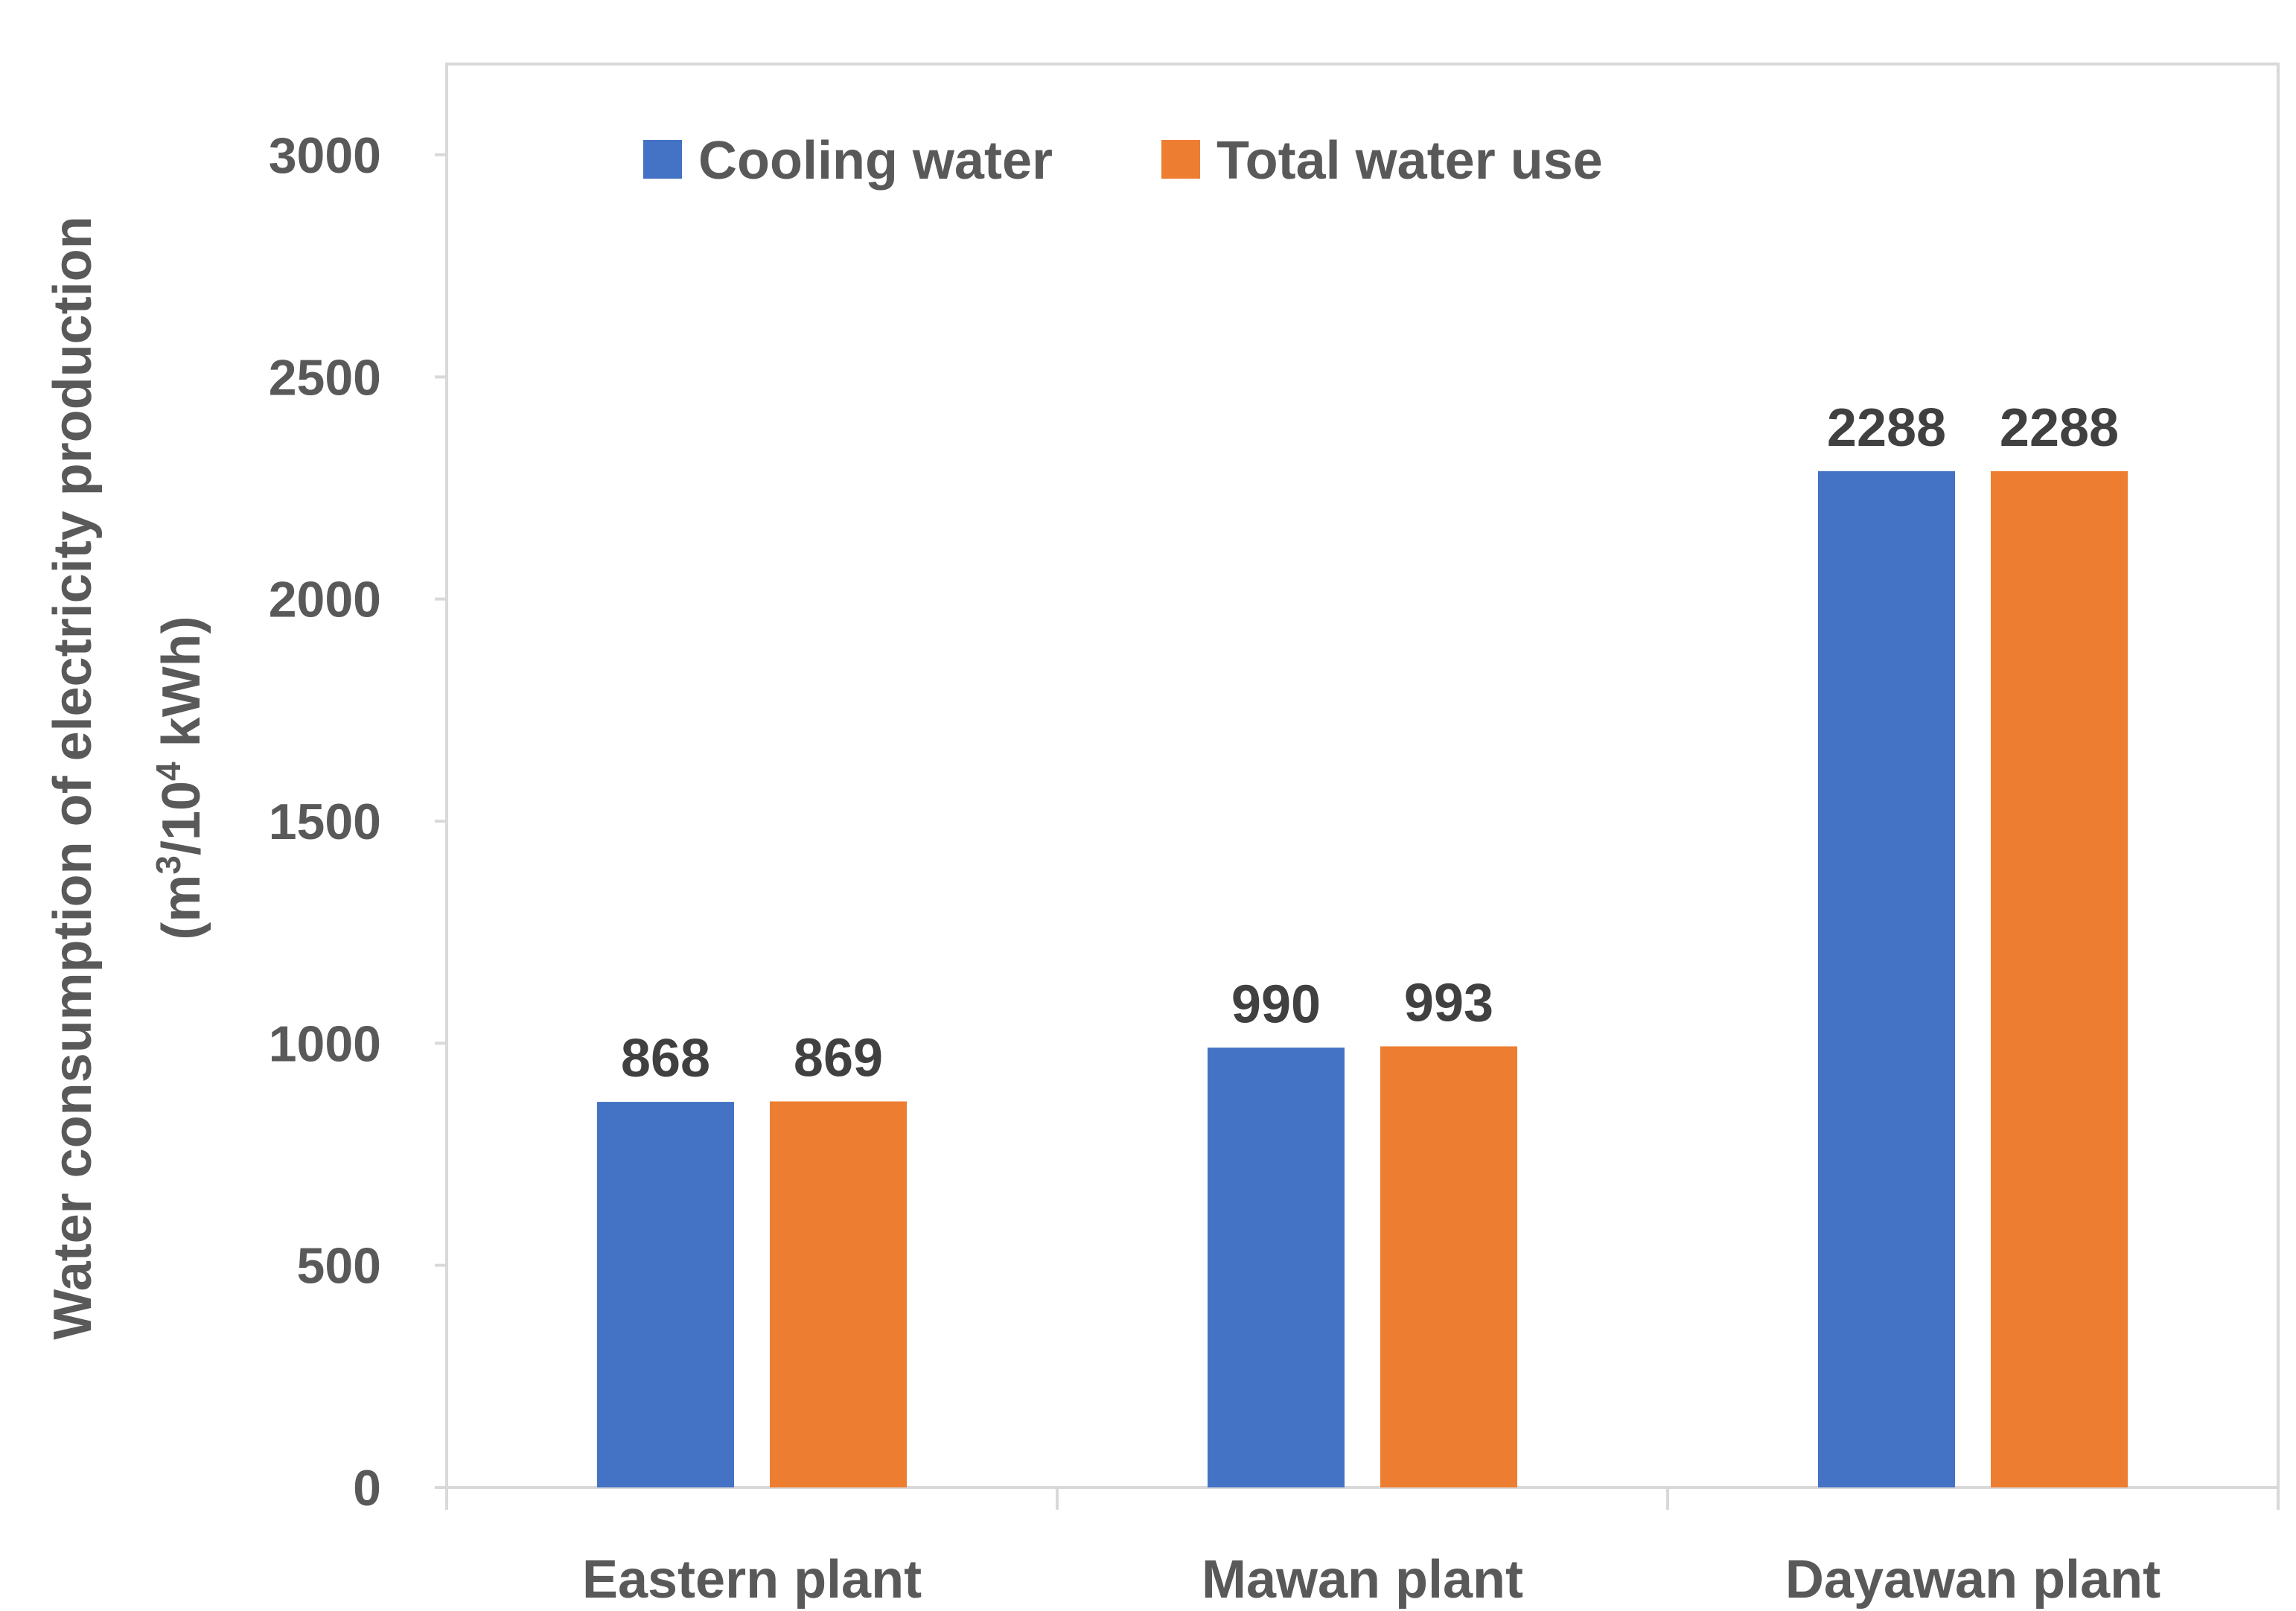 This screenshot has width=2296, height=1611. I want to click on y-tick-label: 0, so click(367, 1488).